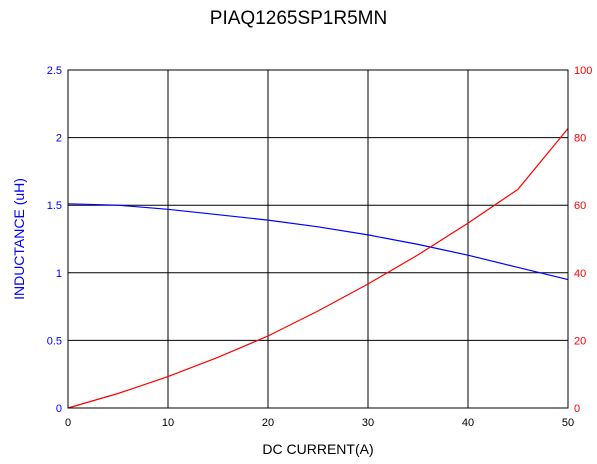 This screenshot has height=464, width=597. I want to click on y-tick-label: 2.5, so click(54, 71).